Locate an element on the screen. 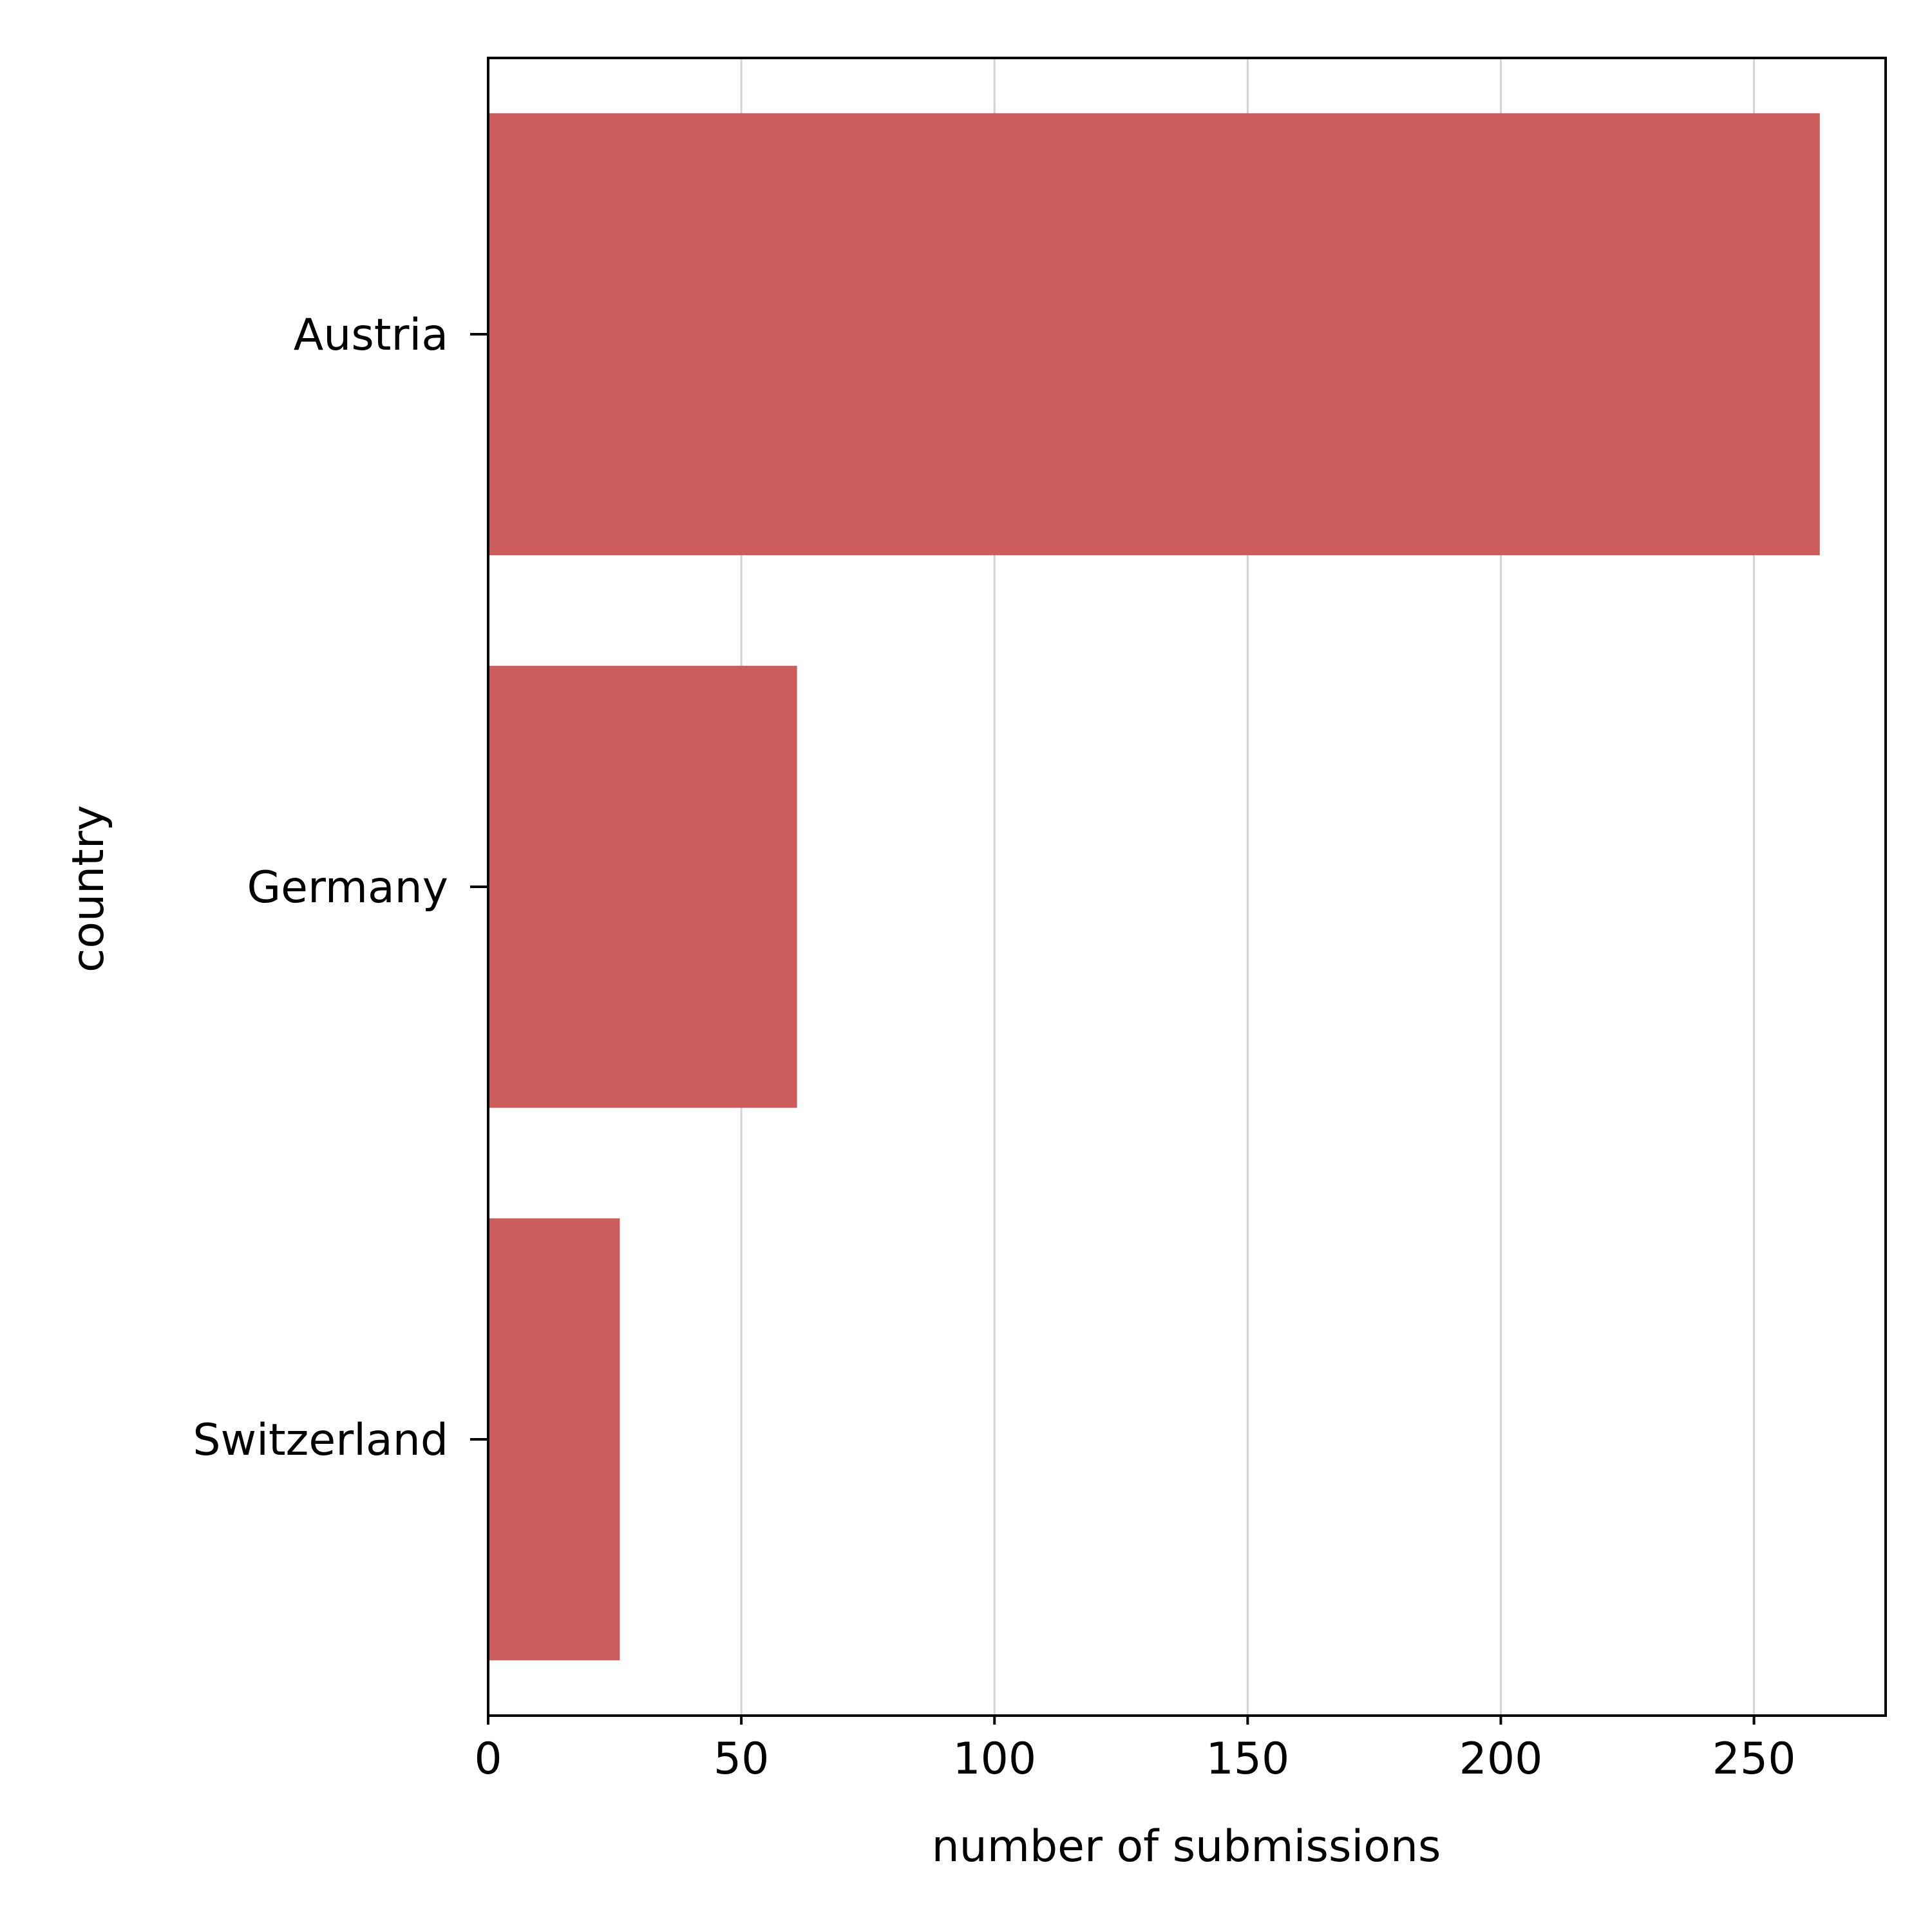 The height and width of the screenshot is (1932, 1932). x-tick-label: 0 is located at coordinates (488, 1760).